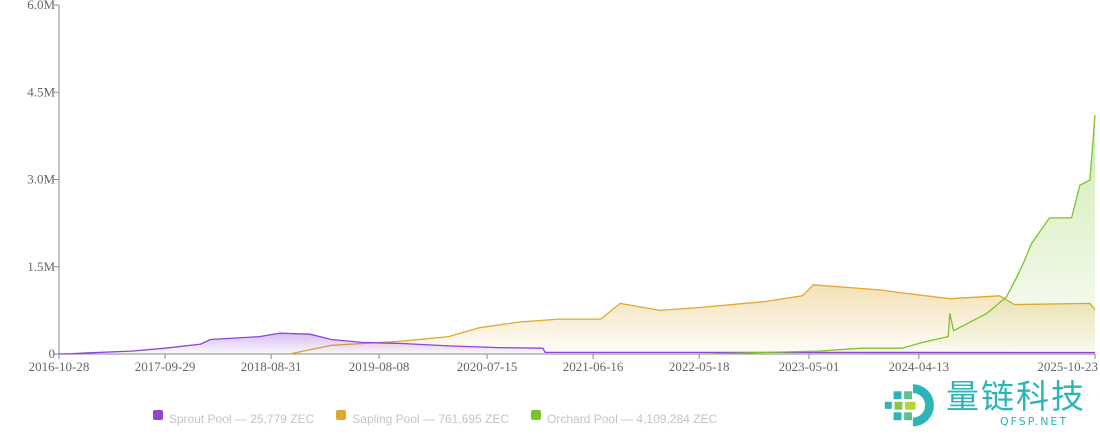 This screenshot has height=434, width=1100. I want to click on y-tick-label: 6.0M, so click(41, 6).